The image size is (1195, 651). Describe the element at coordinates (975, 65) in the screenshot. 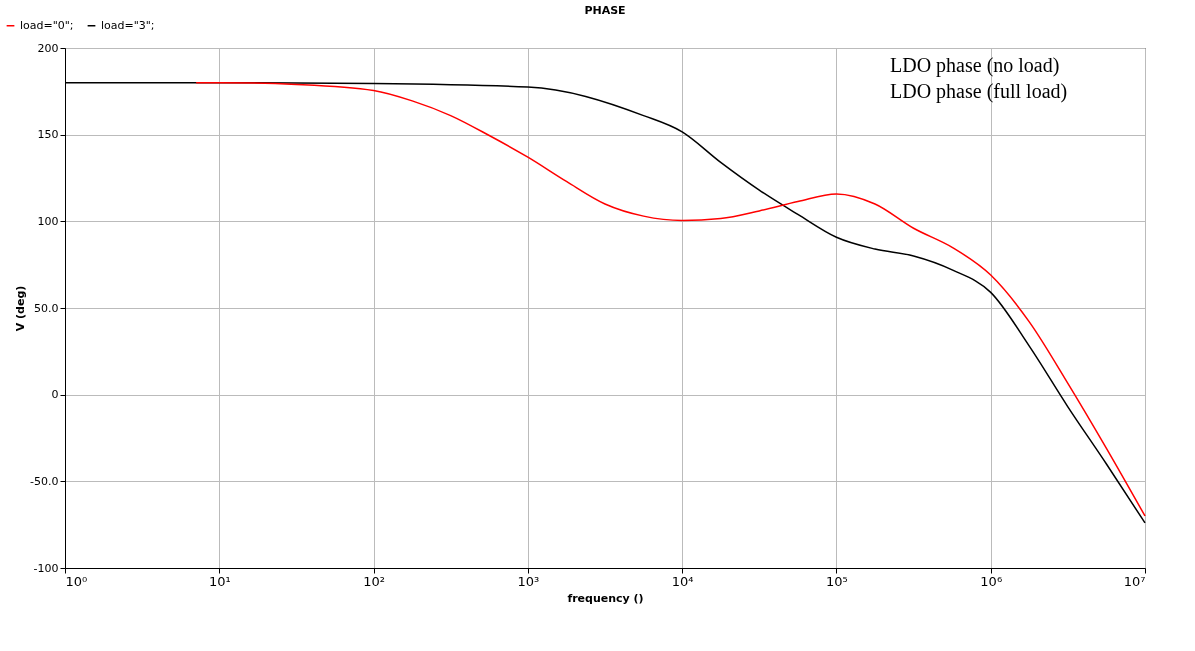

I see `annotation: LDO phase (no load)` at that location.